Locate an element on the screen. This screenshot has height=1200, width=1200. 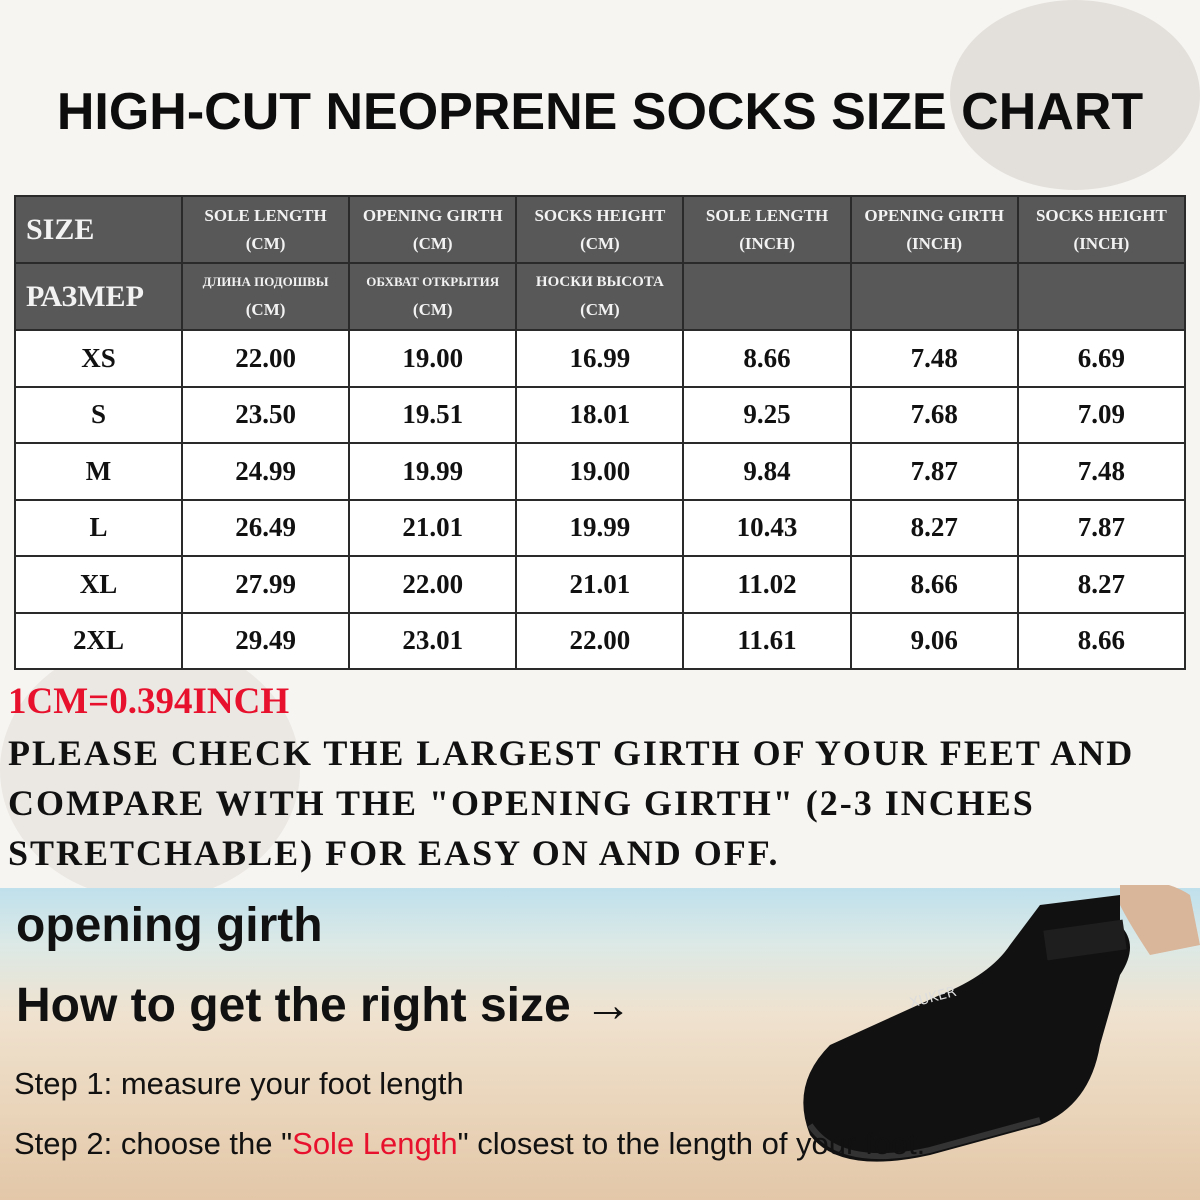
value-cell: 23.01 is located at coordinates (433, 640).